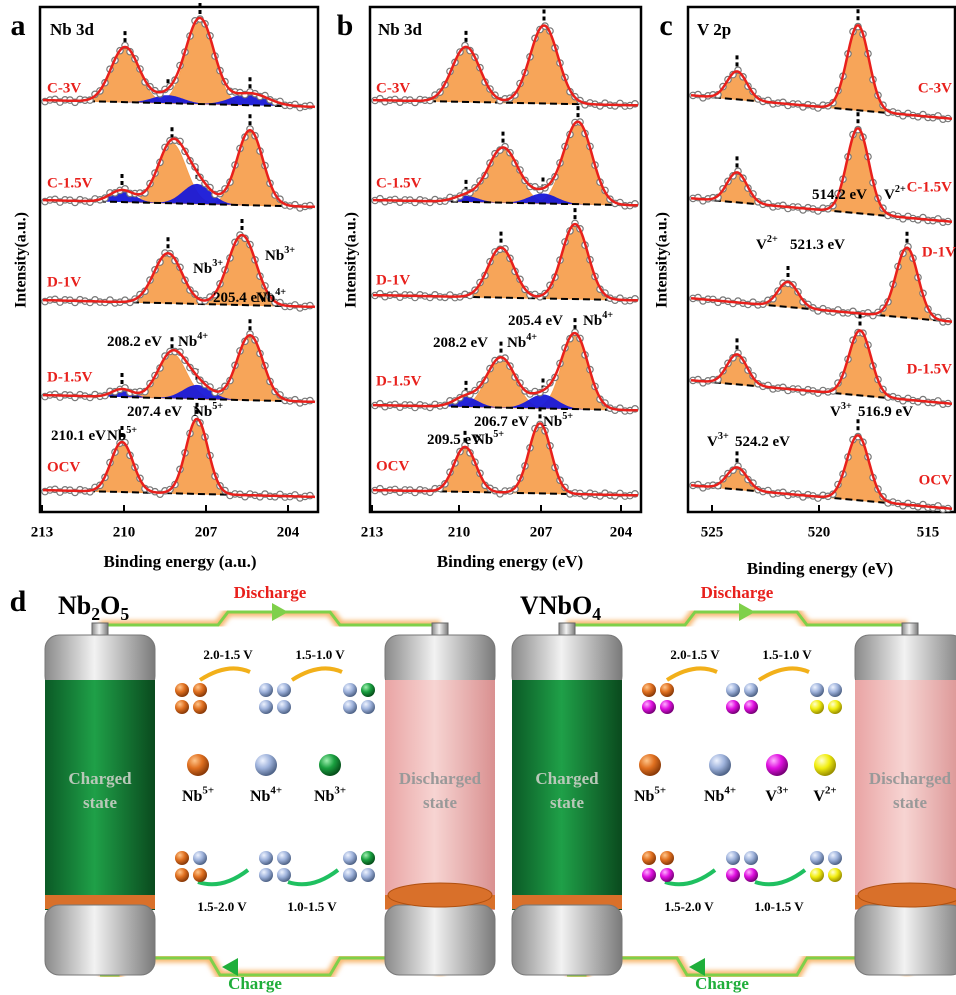  I want to click on arrow-head, so click(697, 967).